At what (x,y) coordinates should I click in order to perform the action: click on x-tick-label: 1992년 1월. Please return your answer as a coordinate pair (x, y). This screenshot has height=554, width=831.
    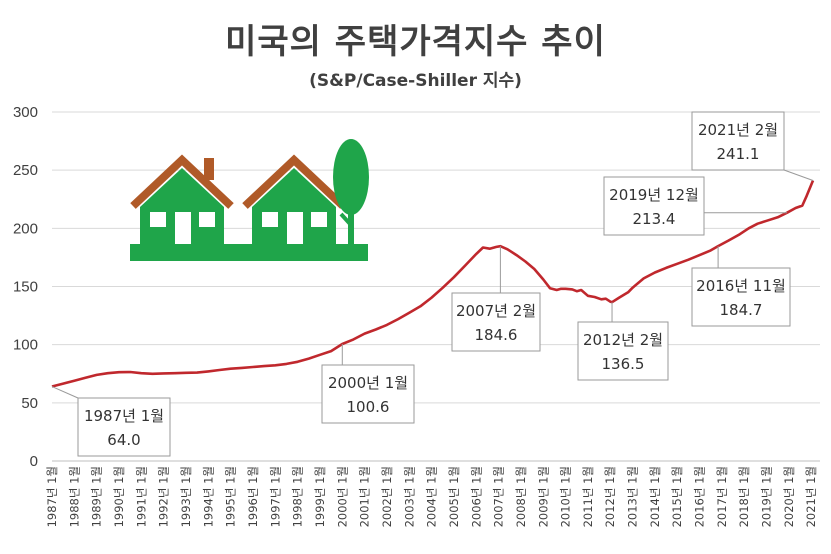
    Looking at the image, I should click on (164, 496).